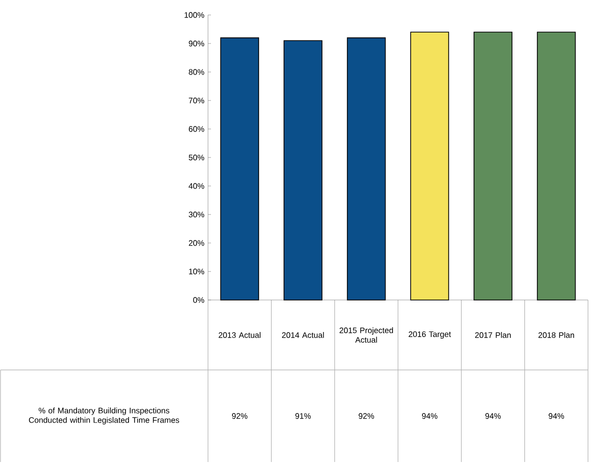 This screenshot has height=465, width=606. Describe the element at coordinates (196, 215) in the screenshot. I see `y-tick-label: 30%` at that location.